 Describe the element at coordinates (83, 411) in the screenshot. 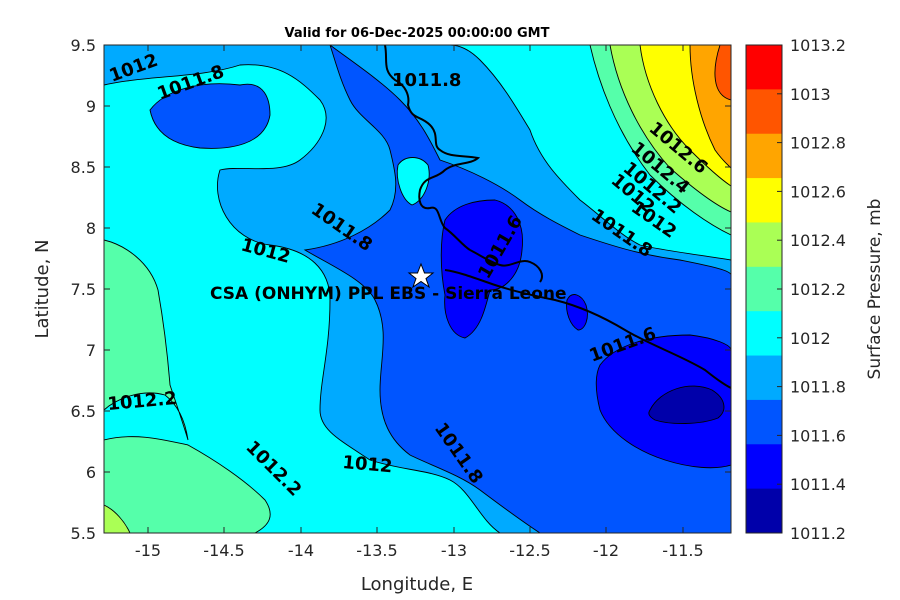

I see `y-tick-label: 6.5` at that location.